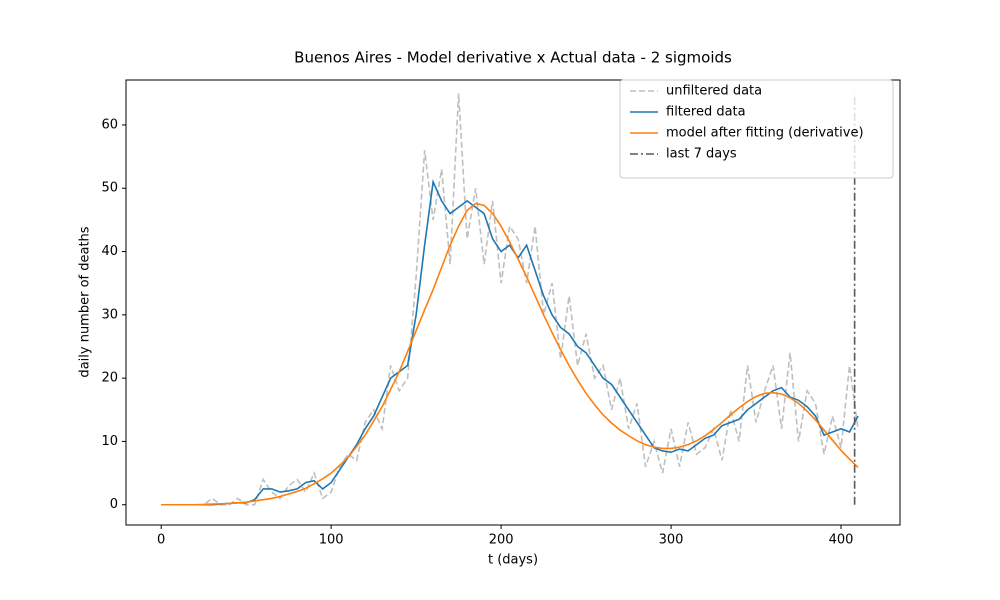 The image size is (1000, 600). Describe the element at coordinates (109, 378) in the screenshot. I see `y-tick-label: 20` at that location.